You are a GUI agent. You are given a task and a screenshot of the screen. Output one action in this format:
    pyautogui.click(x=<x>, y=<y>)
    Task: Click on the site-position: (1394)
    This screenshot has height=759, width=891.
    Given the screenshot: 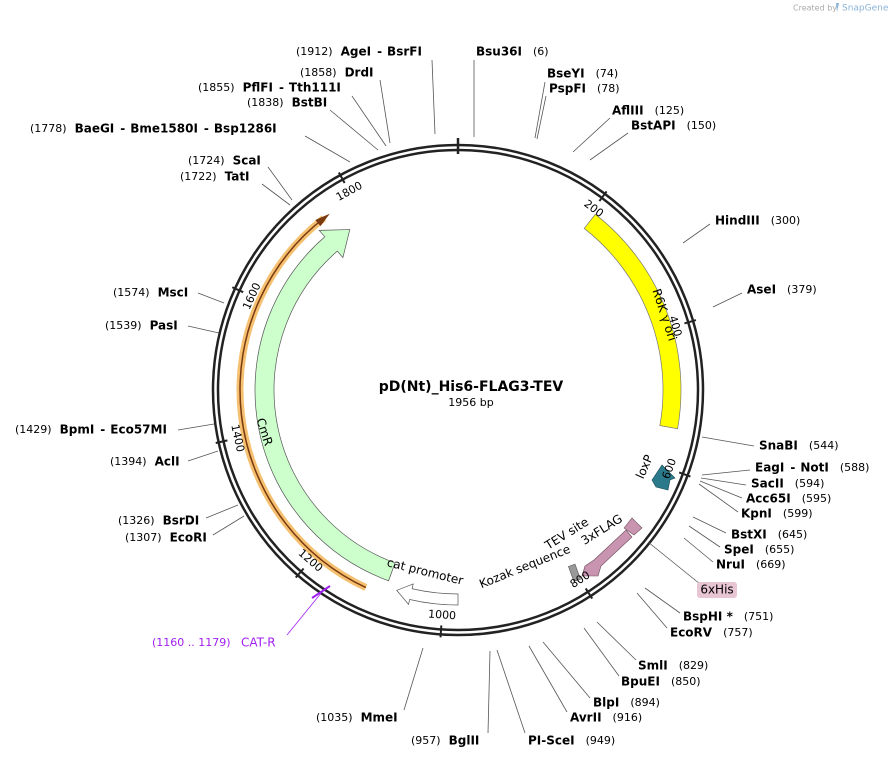 What is the action you would take?
    pyautogui.click(x=128, y=461)
    